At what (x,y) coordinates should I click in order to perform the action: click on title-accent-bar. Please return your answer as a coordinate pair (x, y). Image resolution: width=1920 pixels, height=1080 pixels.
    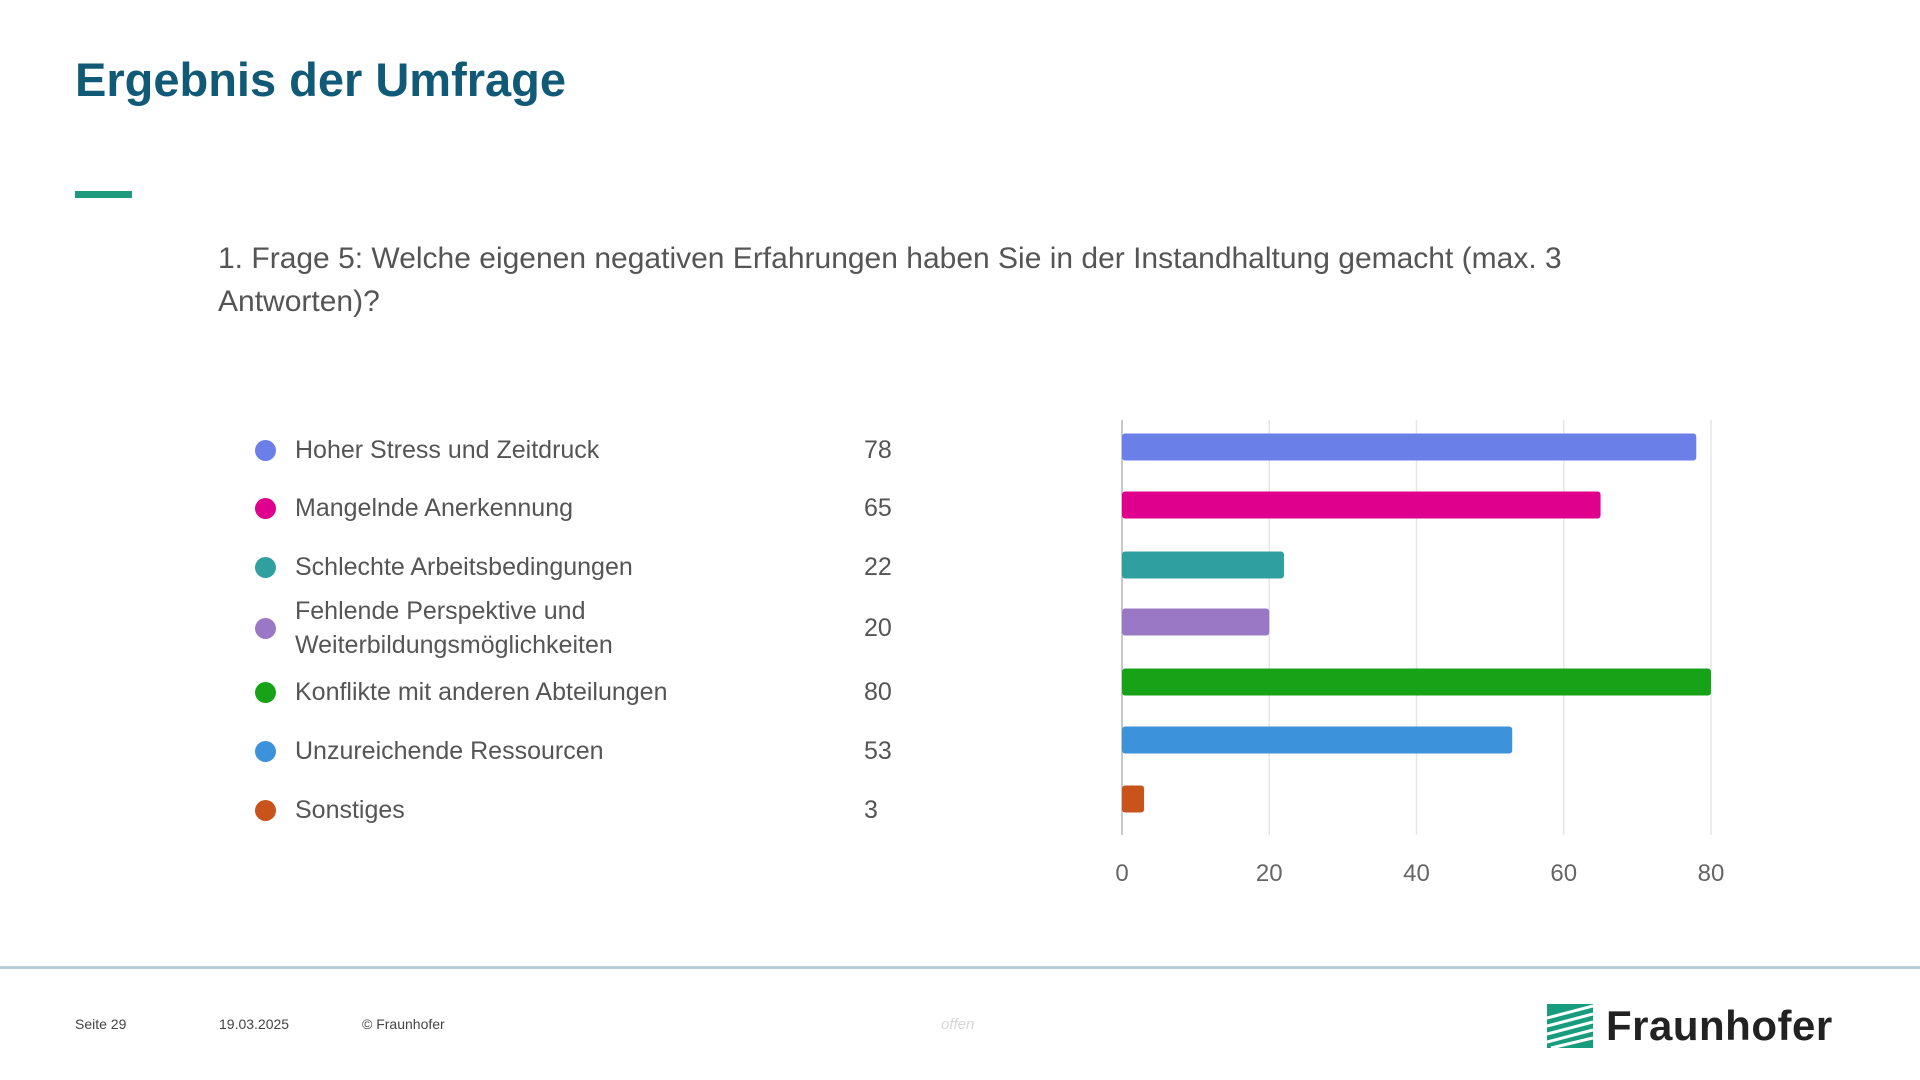
    Looking at the image, I should click on (103, 194).